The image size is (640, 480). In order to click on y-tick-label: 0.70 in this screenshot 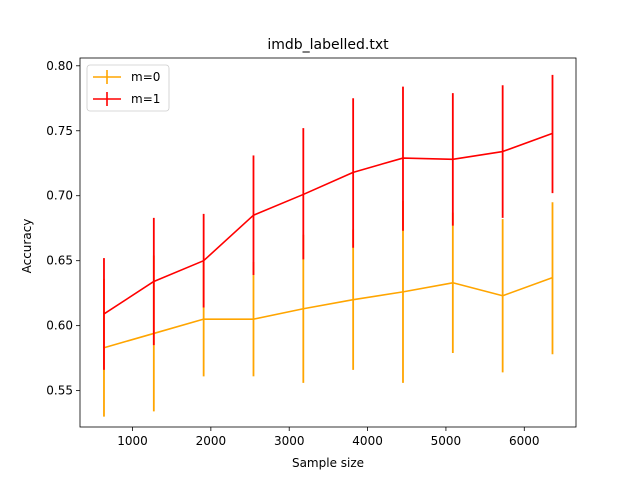, I will do `click(59, 196)`.